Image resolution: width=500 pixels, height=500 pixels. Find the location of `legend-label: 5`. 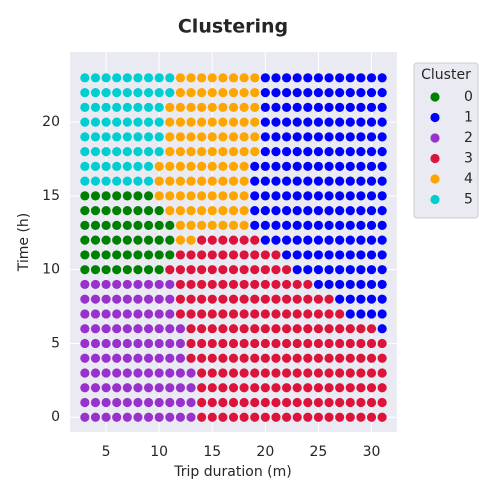

legend-label: 5 is located at coordinates (468, 200).